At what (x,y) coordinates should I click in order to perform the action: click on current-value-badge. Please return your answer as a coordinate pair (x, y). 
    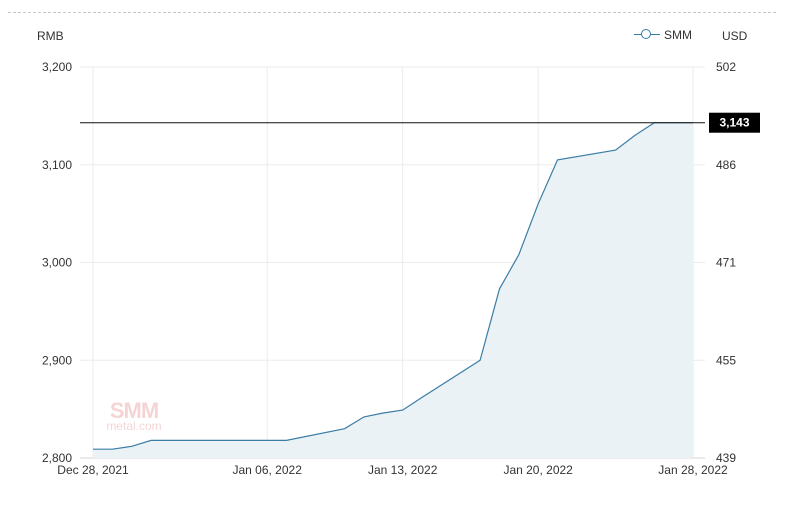
    Looking at the image, I should click on (734, 122).